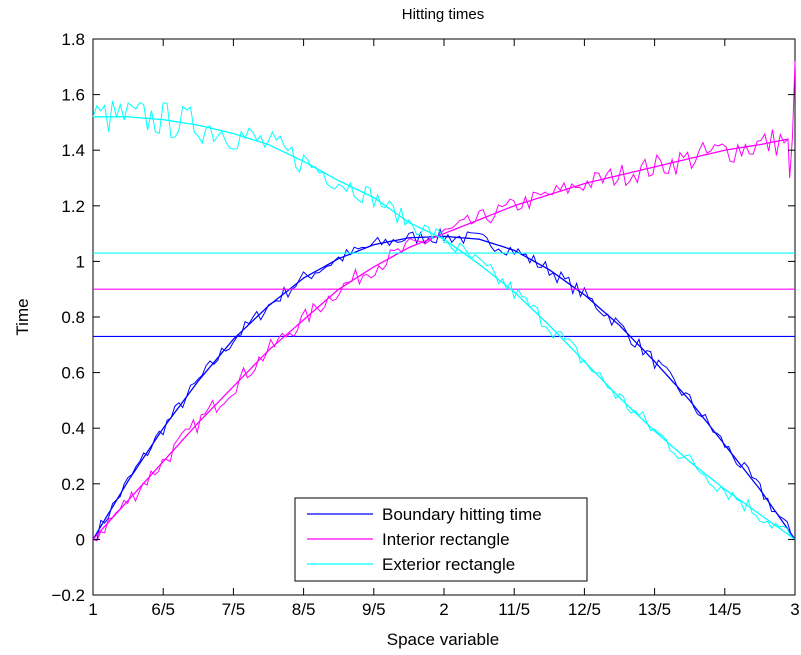 The width and height of the screenshot is (801, 655). Describe the element at coordinates (443, 639) in the screenshot. I see `x-axis-label: Space variable` at that location.